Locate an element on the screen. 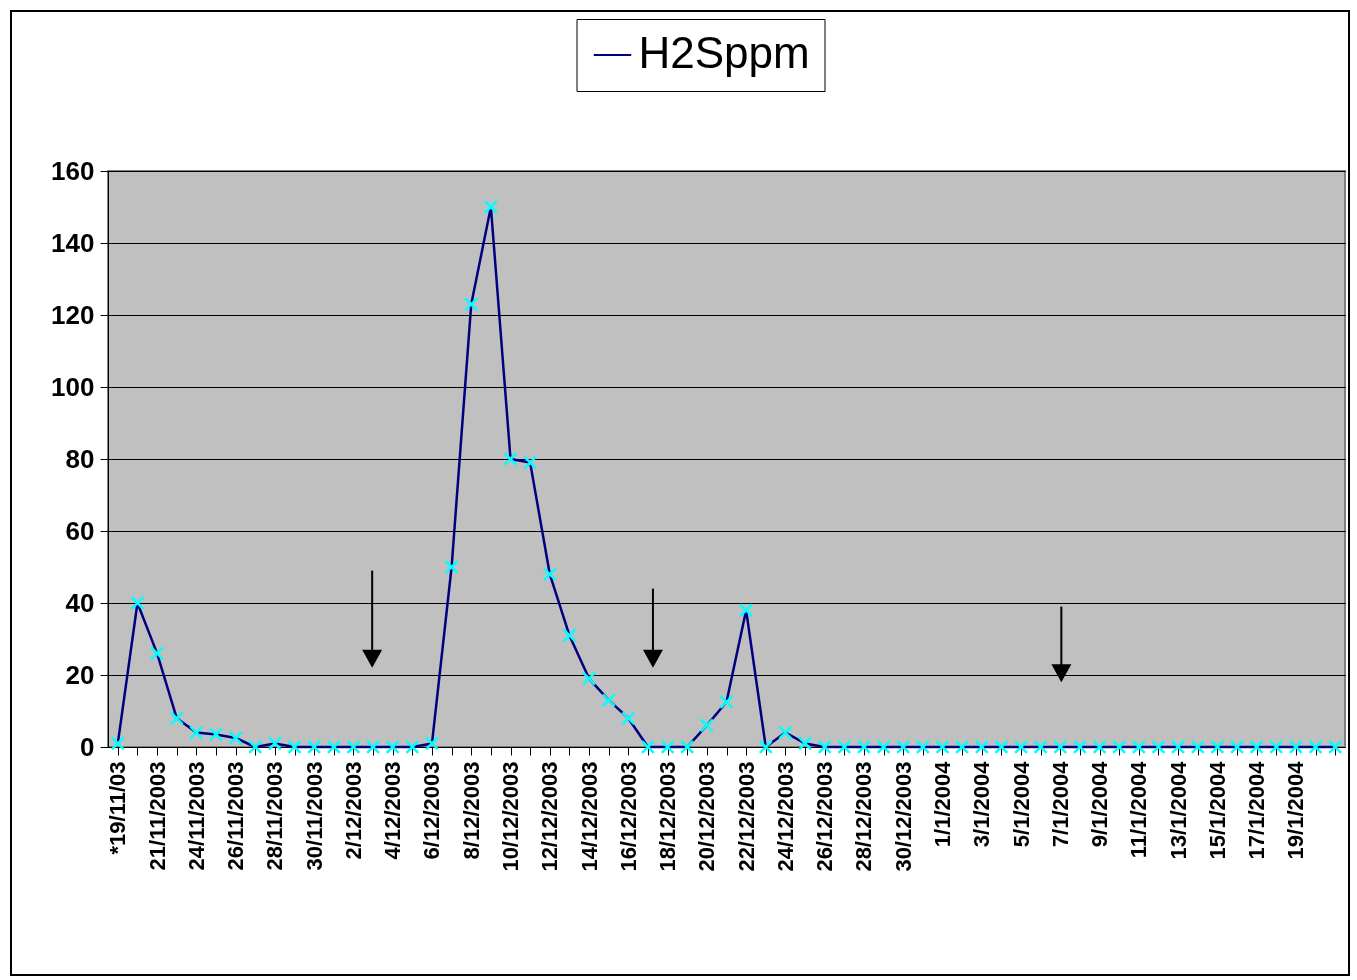 This screenshot has width=1357, height=980. x-tick-label: 14/12/2003 is located at coordinates (589, 816).